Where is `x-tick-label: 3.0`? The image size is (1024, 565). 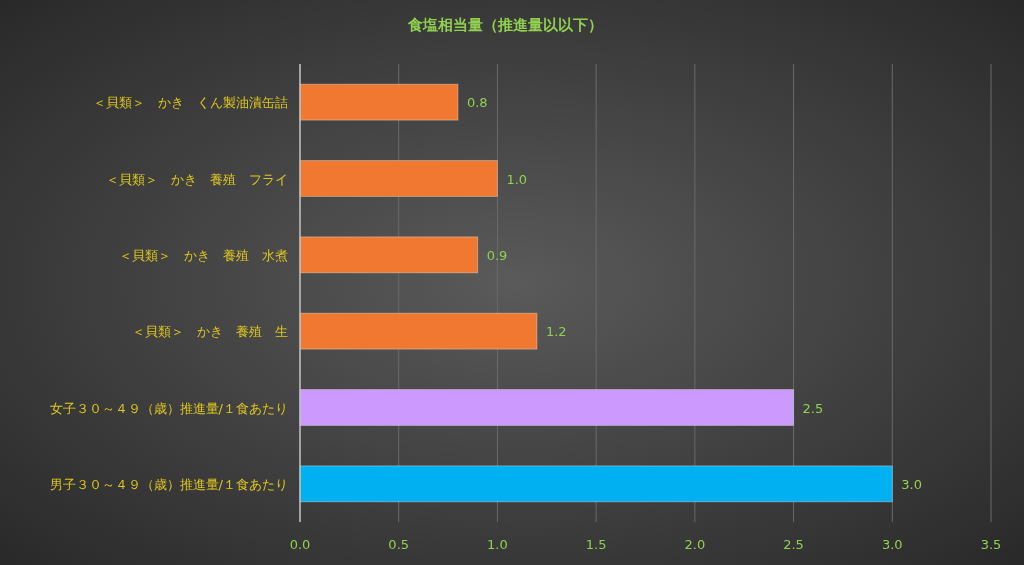
x-tick-label: 3.0 is located at coordinates (892, 544).